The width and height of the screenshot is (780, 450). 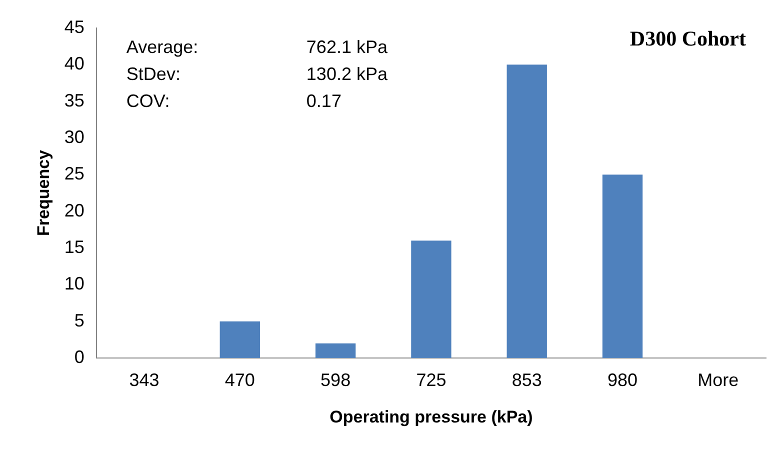 I want to click on y-tick-label: 45, so click(x=74, y=26).